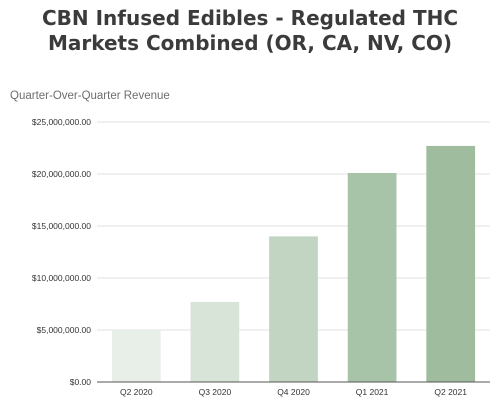  I want to click on x-tick-label: Q2 2021, so click(450, 392).